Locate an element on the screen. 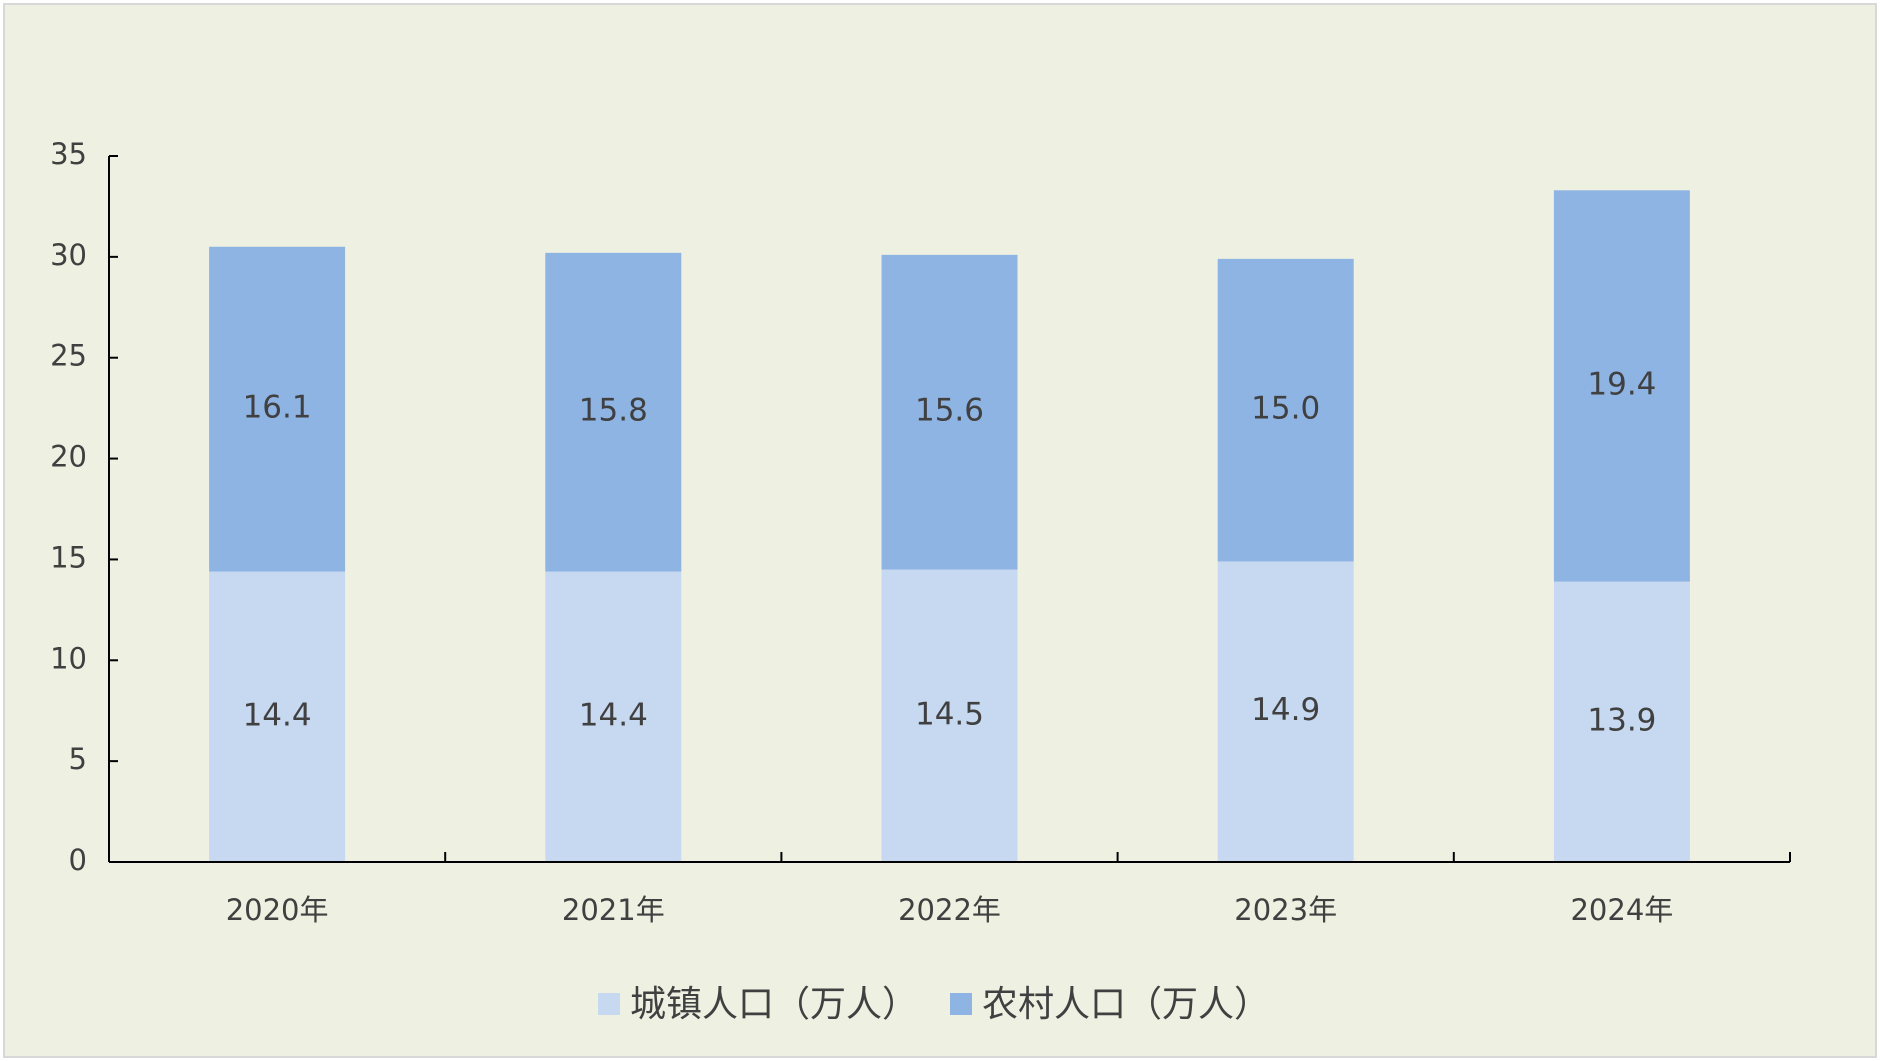 The image size is (1880, 1061). data-label: 14.5 is located at coordinates (949, 714).